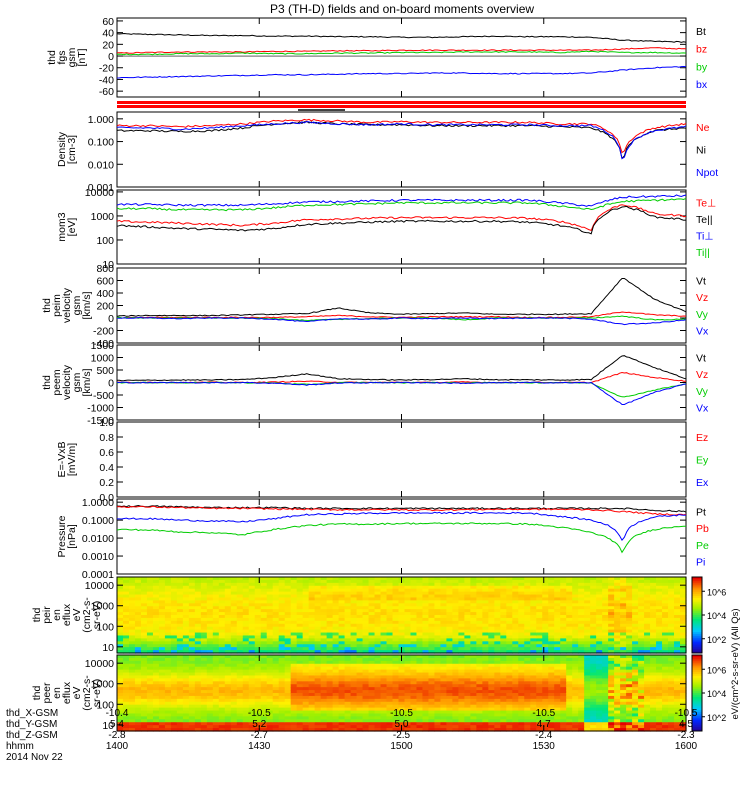 This screenshot has height=800, width=750. What do you see at coordinates (67, 614) in the screenshot?
I see `y-axis-label: eflux` at bounding box center [67, 614].